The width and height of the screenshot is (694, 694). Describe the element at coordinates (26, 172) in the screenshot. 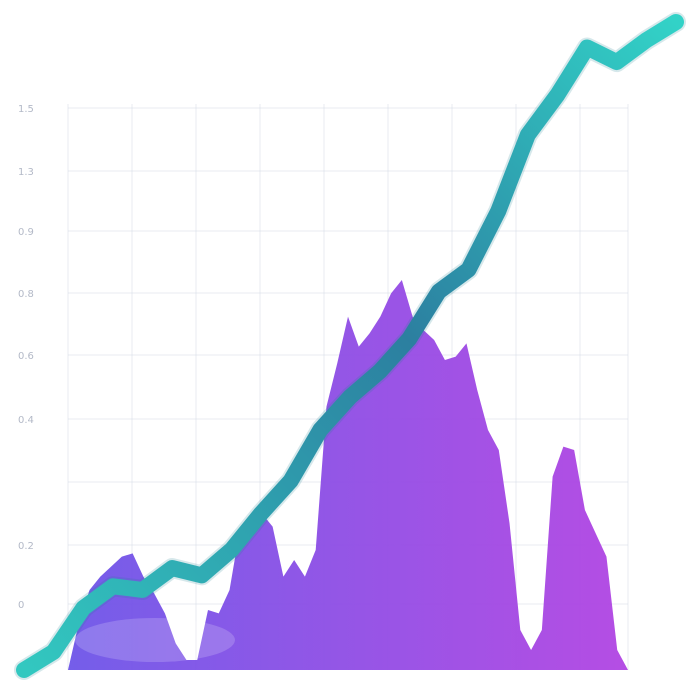

I see `y-tick-label-1: 1.3` at that location.